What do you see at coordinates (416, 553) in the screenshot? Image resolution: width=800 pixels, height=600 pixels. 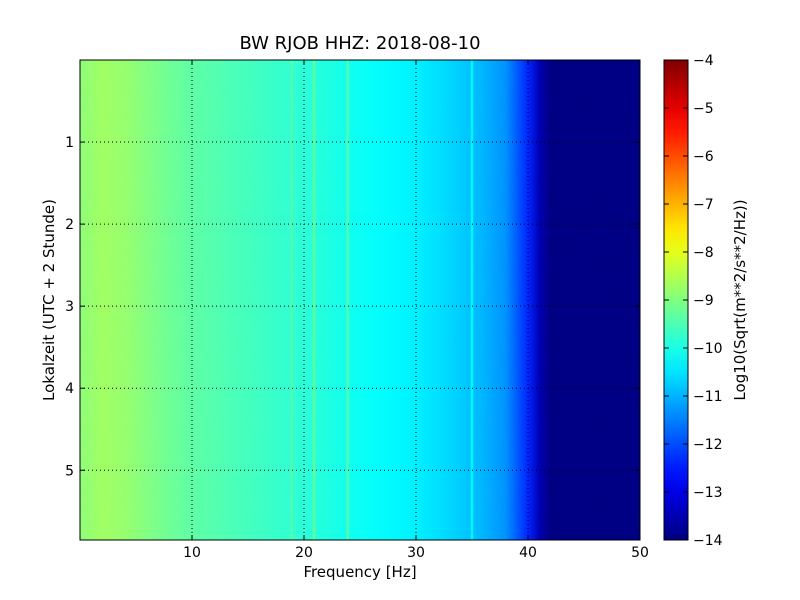 I see `x-tick-label: 30` at bounding box center [416, 553].